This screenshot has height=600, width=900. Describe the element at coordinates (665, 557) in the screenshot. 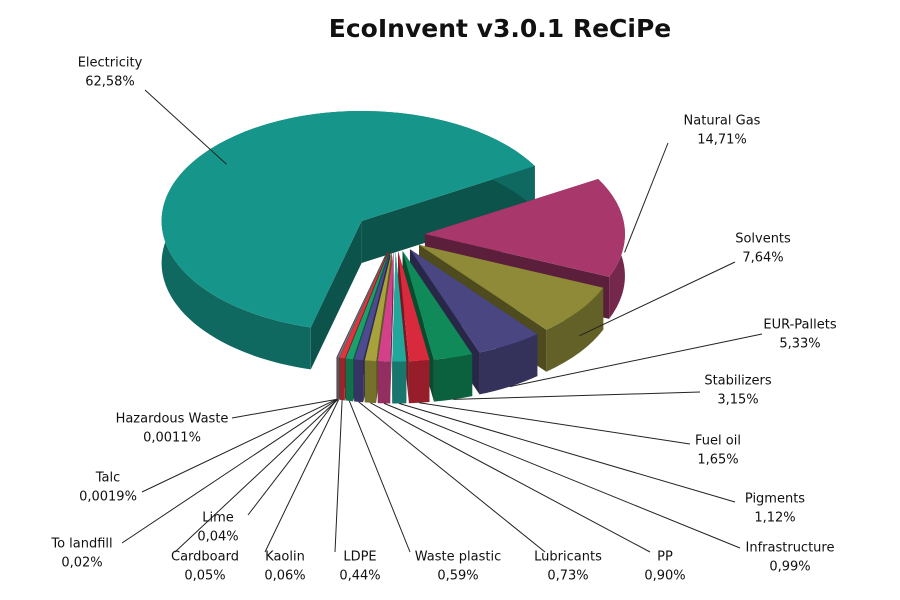

I see `category-label: PP` at that location.